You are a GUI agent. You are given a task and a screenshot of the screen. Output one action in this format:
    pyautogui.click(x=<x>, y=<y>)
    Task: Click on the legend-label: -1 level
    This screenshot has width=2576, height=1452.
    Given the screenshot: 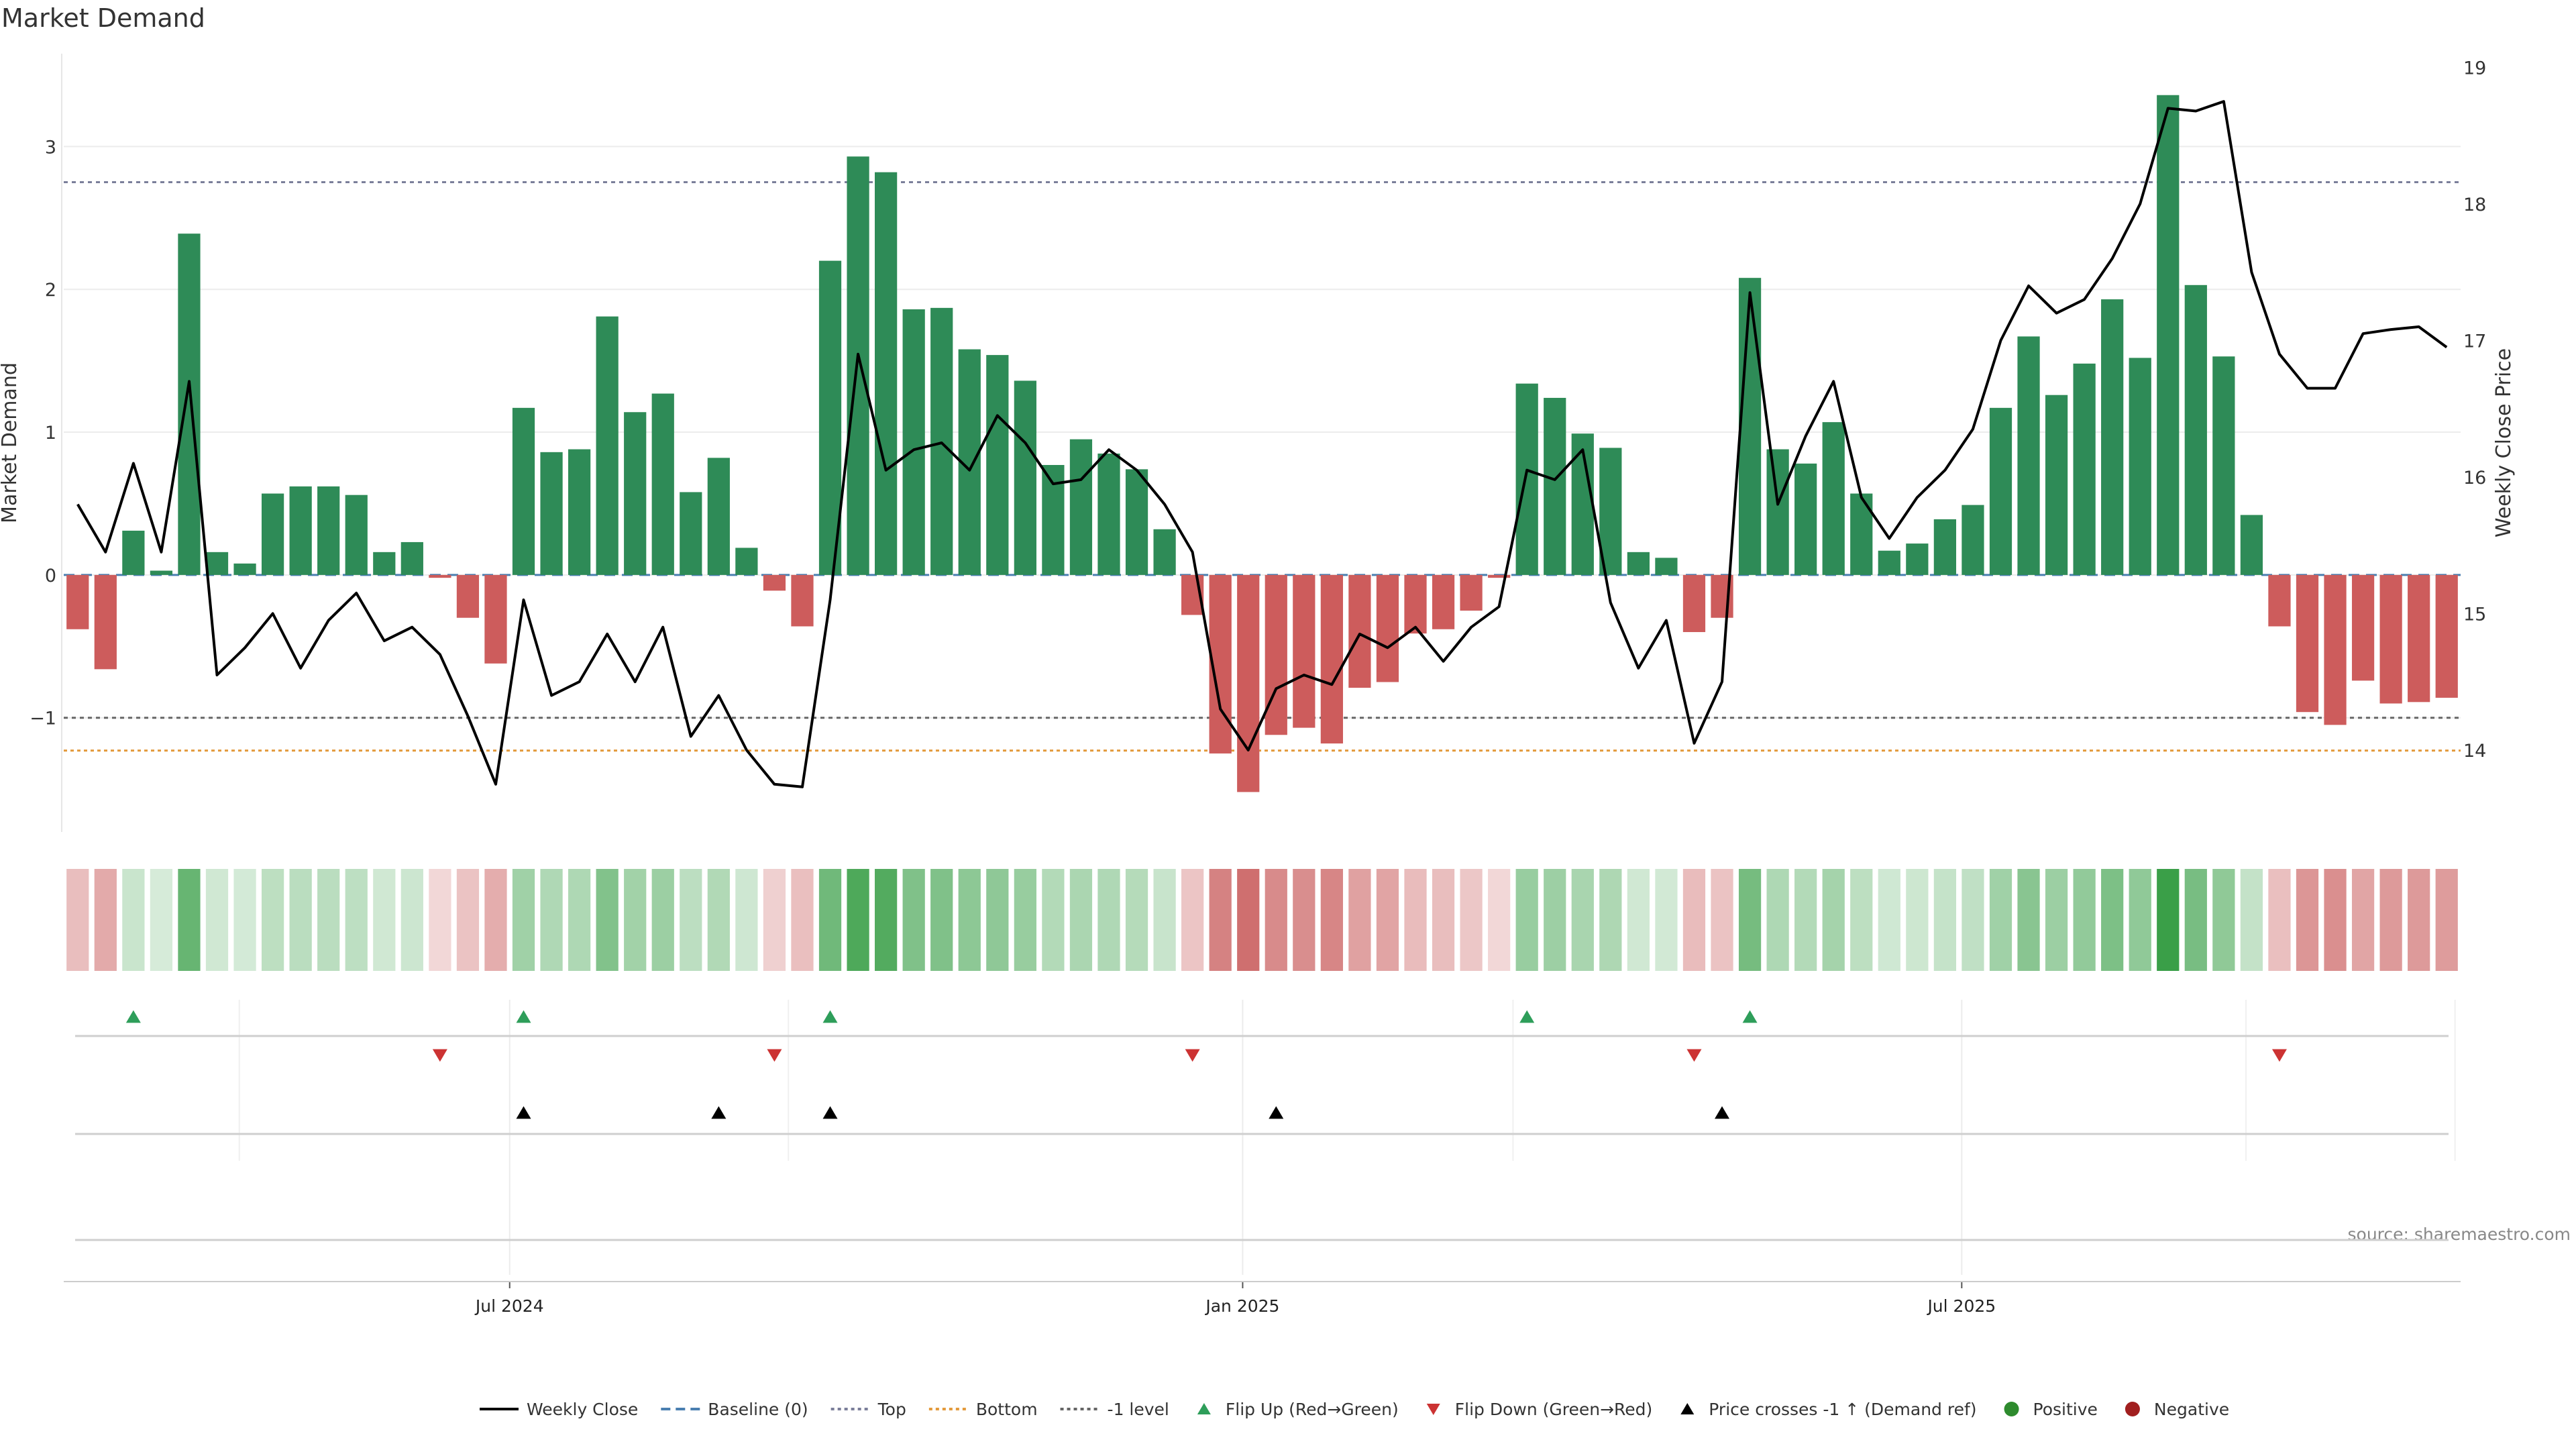 What is the action you would take?
    pyautogui.click(x=1138, y=1410)
    